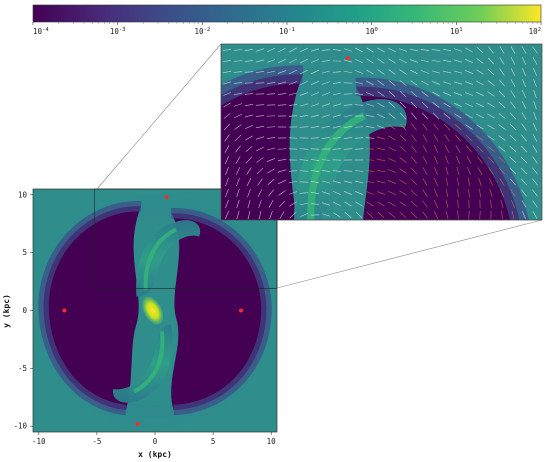  What do you see at coordinates (155, 454) in the screenshot?
I see `x-axis-label: x (kpc)` at bounding box center [155, 454].